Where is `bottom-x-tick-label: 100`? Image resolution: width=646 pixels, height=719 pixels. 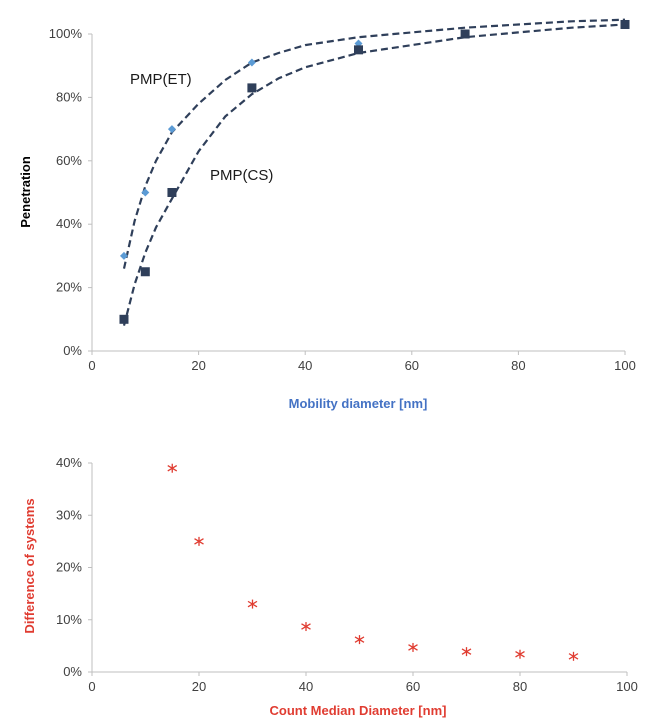
bottom-x-tick-label: 100 is located at coordinates (627, 686).